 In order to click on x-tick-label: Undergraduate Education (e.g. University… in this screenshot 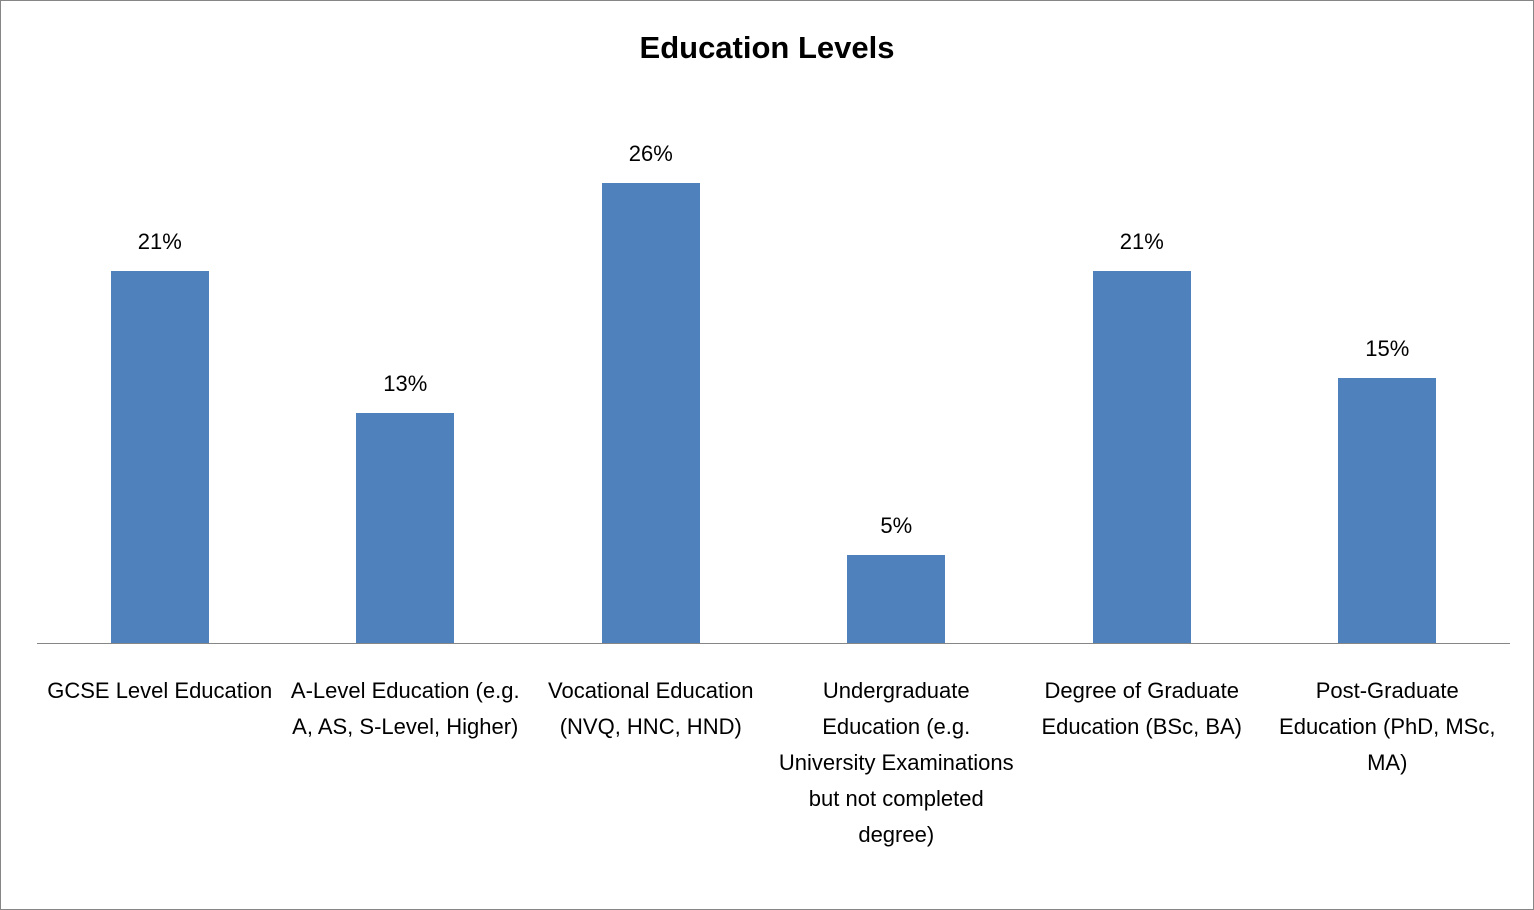, I will do `click(896, 762)`.